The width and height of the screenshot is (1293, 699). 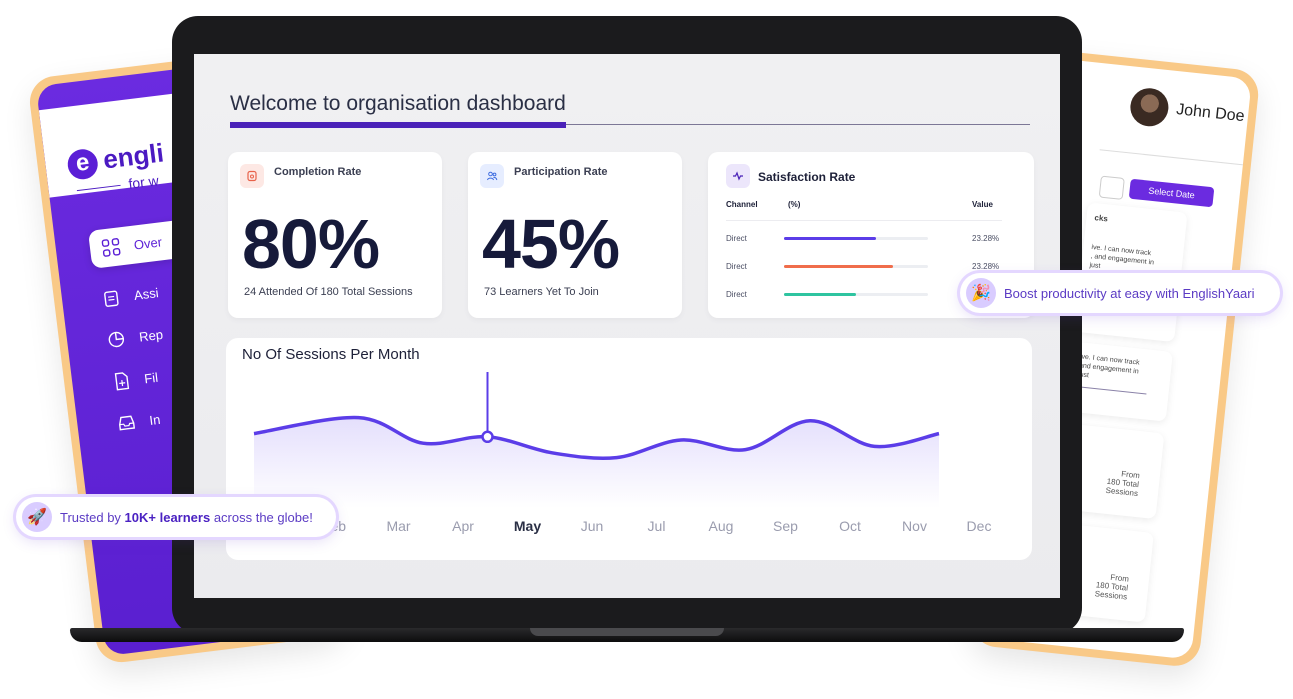 I want to click on grid-icon, so click(x=111, y=247).